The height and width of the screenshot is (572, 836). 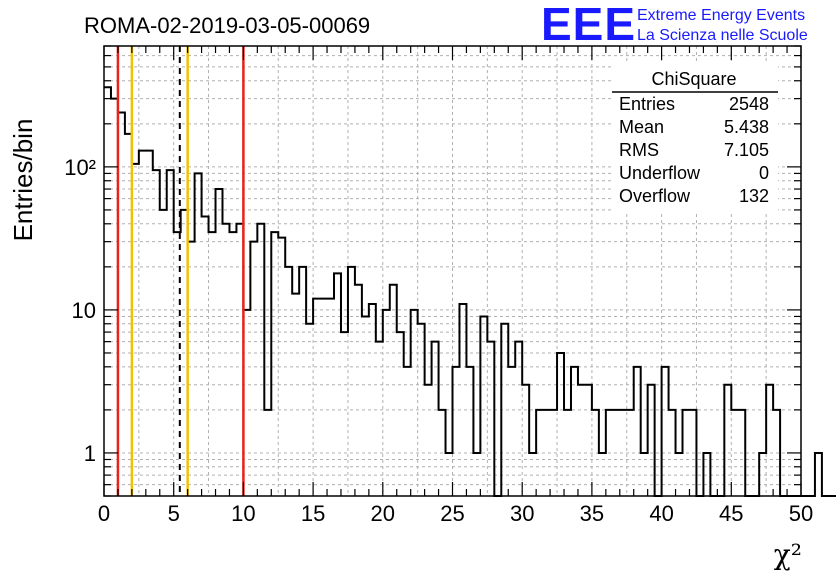 What do you see at coordinates (639, 150) in the screenshot?
I see `stats-rms-label: RMS` at bounding box center [639, 150].